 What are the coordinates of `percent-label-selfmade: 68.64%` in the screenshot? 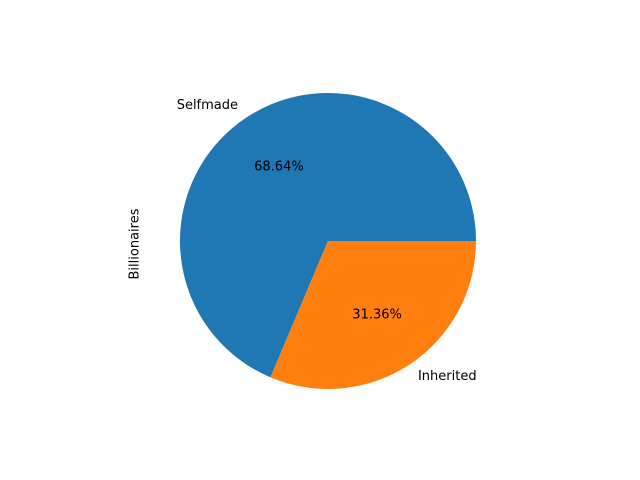 It's located at (279, 167).